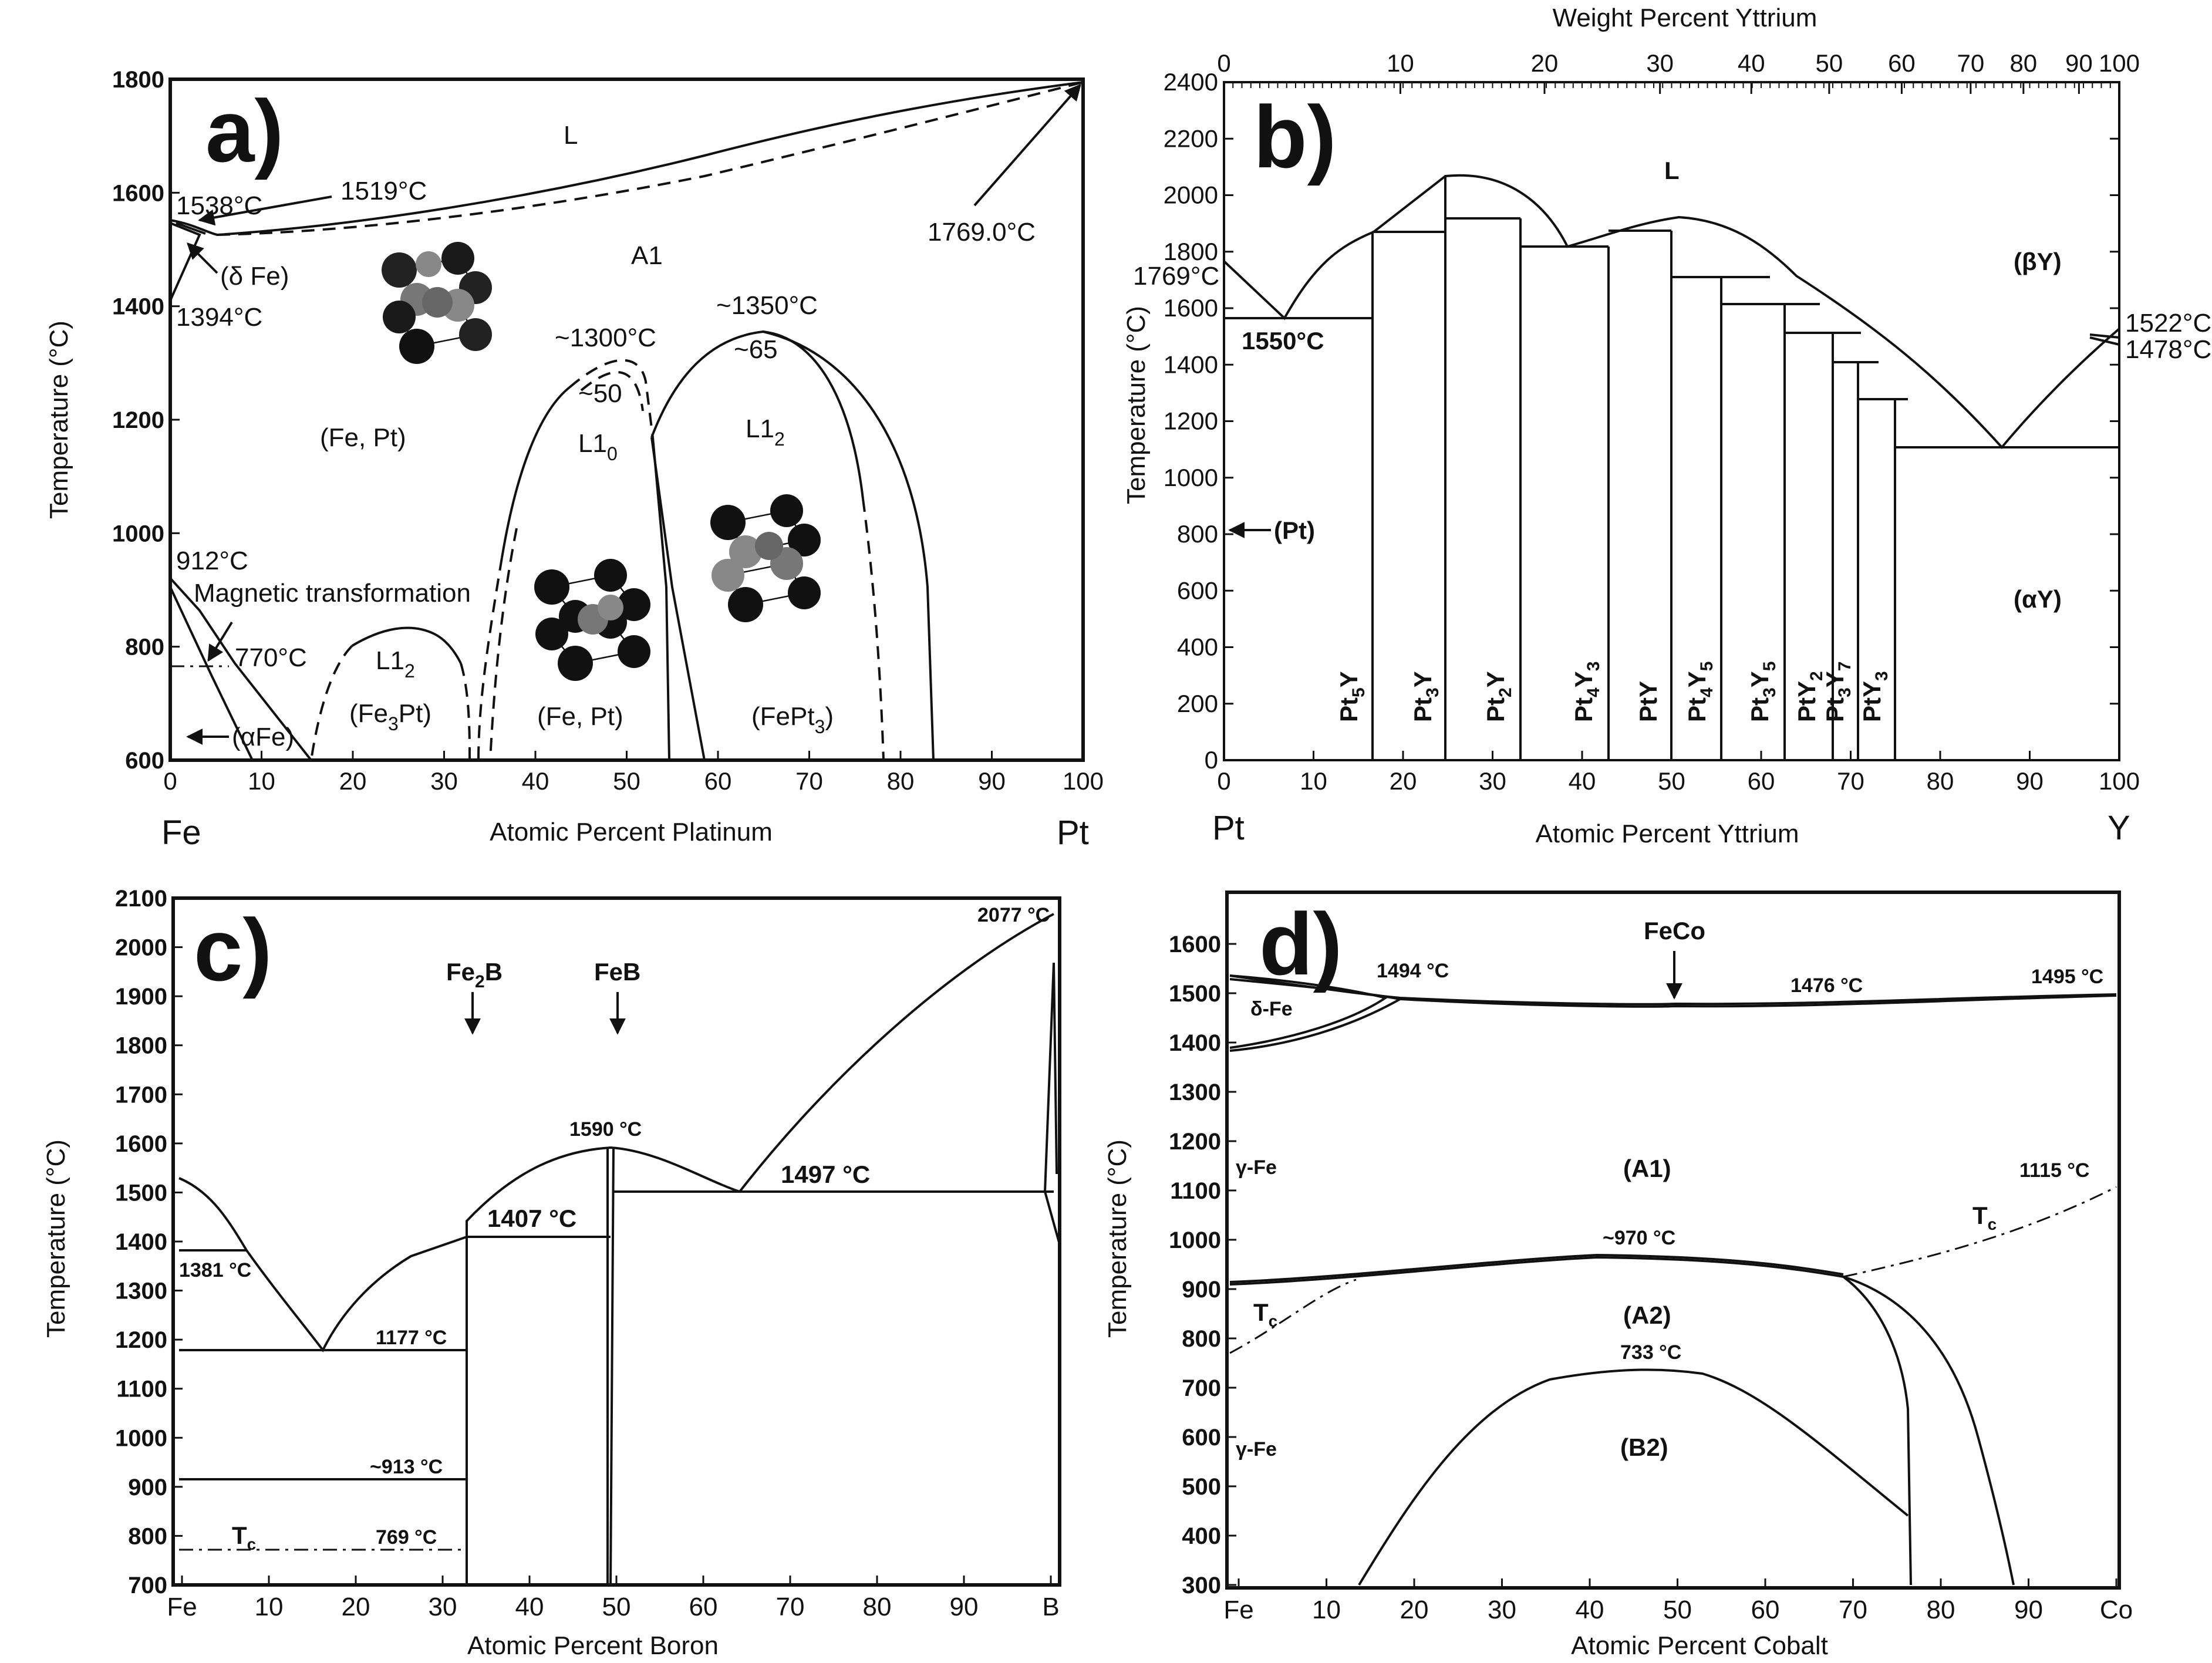 This screenshot has height=1663, width=2212. What do you see at coordinates (1647, 1168) in the screenshot?
I see `panel-d-label-a1: (A1)` at bounding box center [1647, 1168].